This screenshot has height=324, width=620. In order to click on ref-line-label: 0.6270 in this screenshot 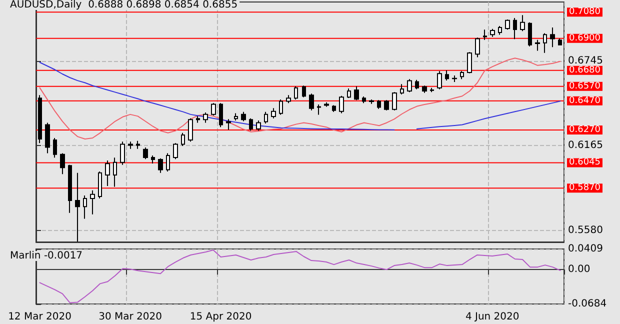, I will do `click(585, 130)`.